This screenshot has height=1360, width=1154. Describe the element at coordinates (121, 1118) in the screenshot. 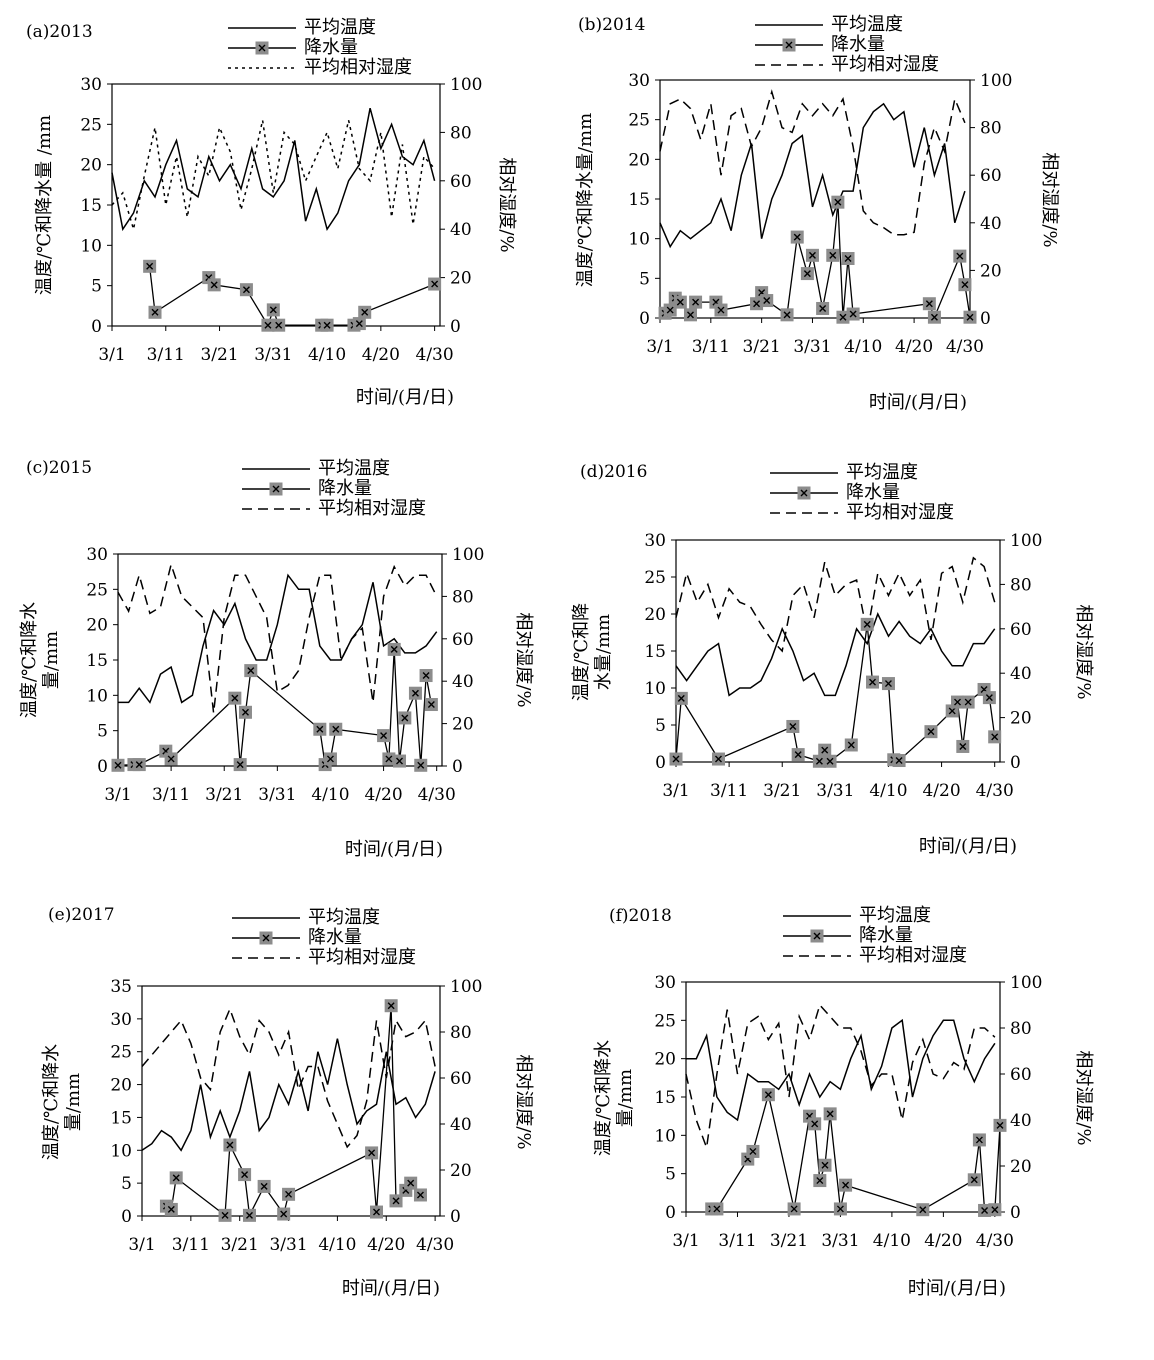

I see `left-y-tick-label: 15` at that location.